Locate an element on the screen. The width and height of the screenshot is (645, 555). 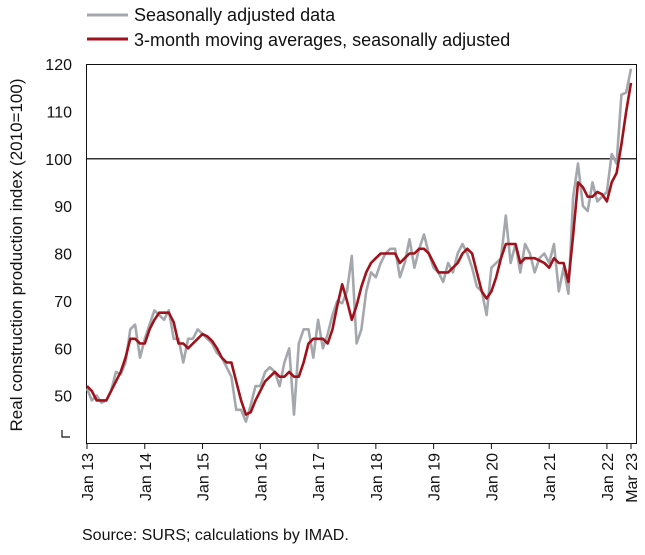
x-tick-label: Jan 19 is located at coordinates (435, 477).